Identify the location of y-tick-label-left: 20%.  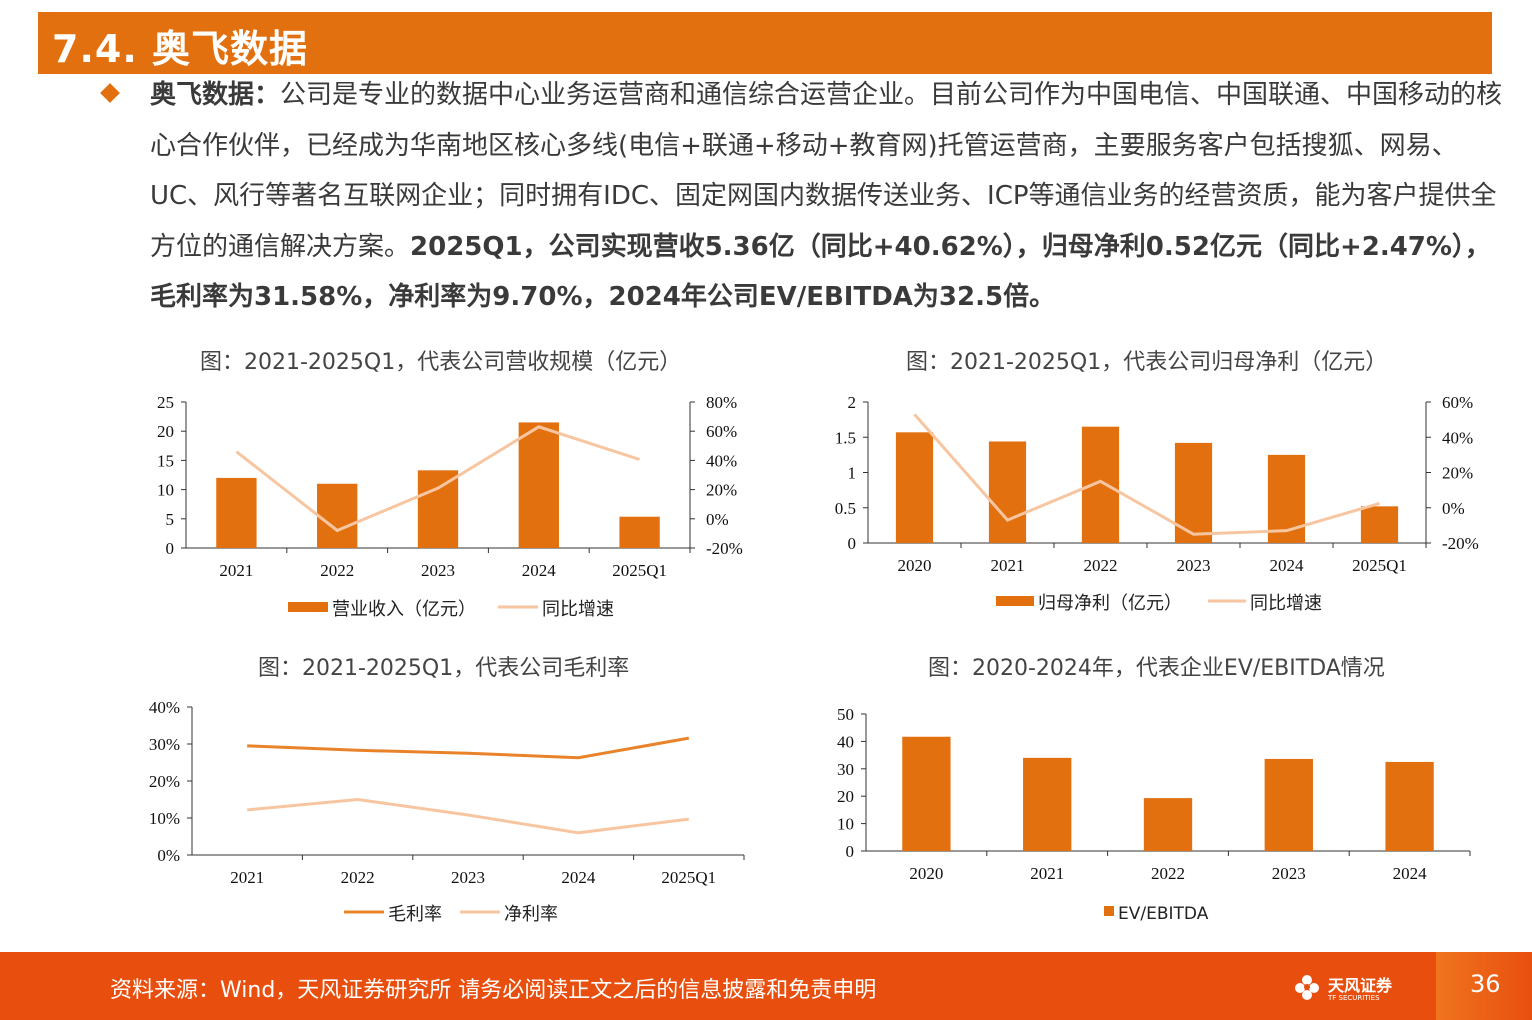
(164, 781).